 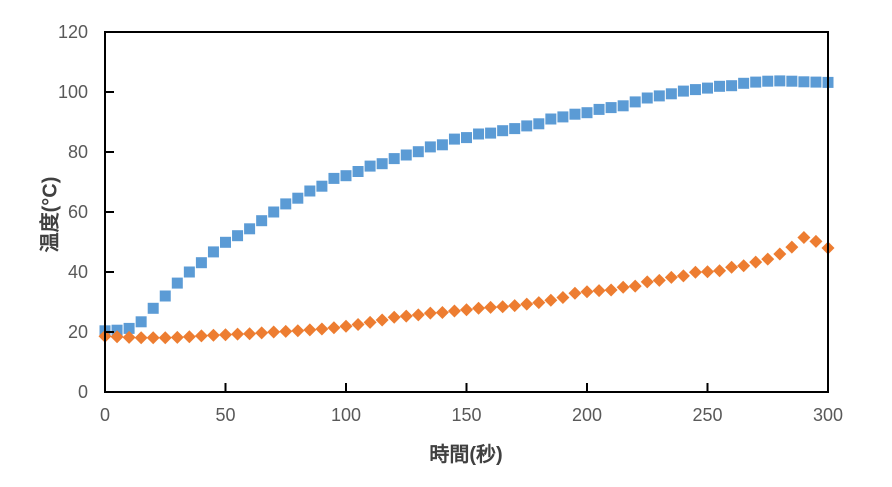 I want to click on x-axis-title: 時間(秒), so click(x=466, y=455).